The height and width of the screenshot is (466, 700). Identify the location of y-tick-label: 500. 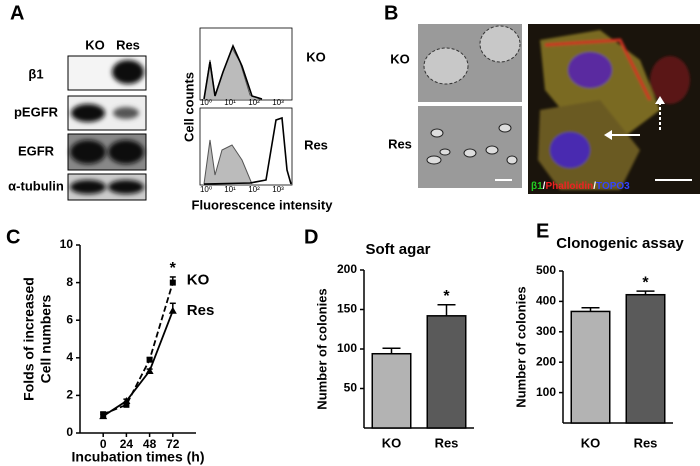
(546, 270).